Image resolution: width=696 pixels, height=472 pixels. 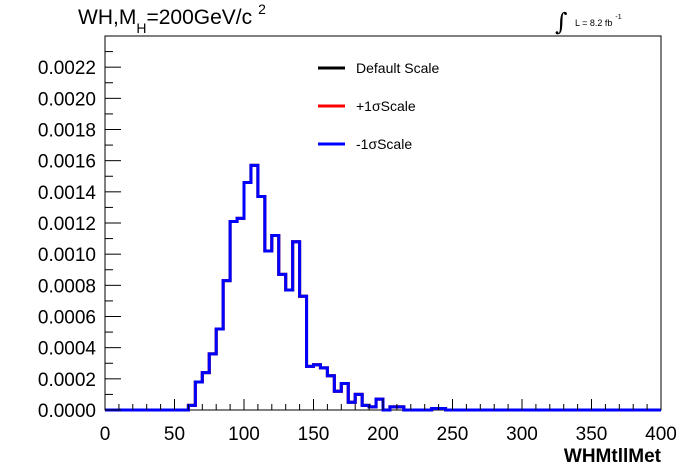 I want to click on x-tick-label: 100, so click(x=244, y=434).